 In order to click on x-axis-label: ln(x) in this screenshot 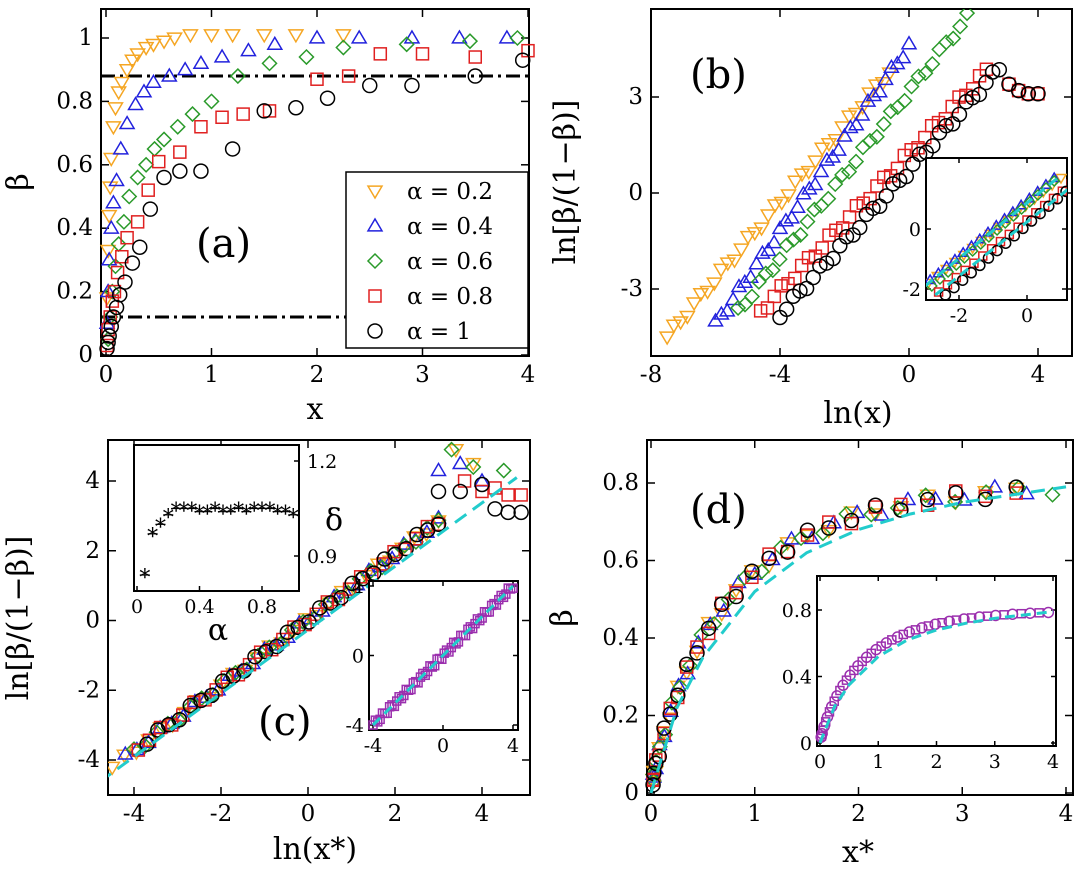, I will do `click(857, 413)`.